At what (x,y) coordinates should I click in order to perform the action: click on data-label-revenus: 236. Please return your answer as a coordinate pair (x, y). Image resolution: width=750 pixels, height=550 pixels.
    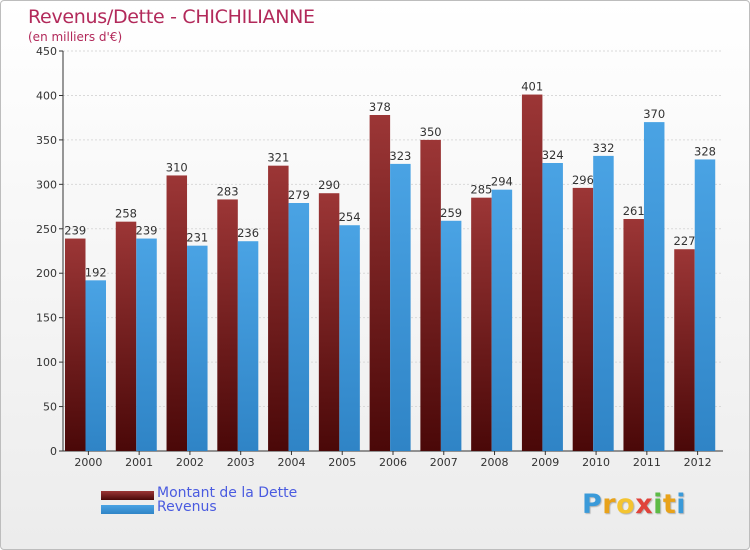
    Looking at the image, I should click on (248, 233).